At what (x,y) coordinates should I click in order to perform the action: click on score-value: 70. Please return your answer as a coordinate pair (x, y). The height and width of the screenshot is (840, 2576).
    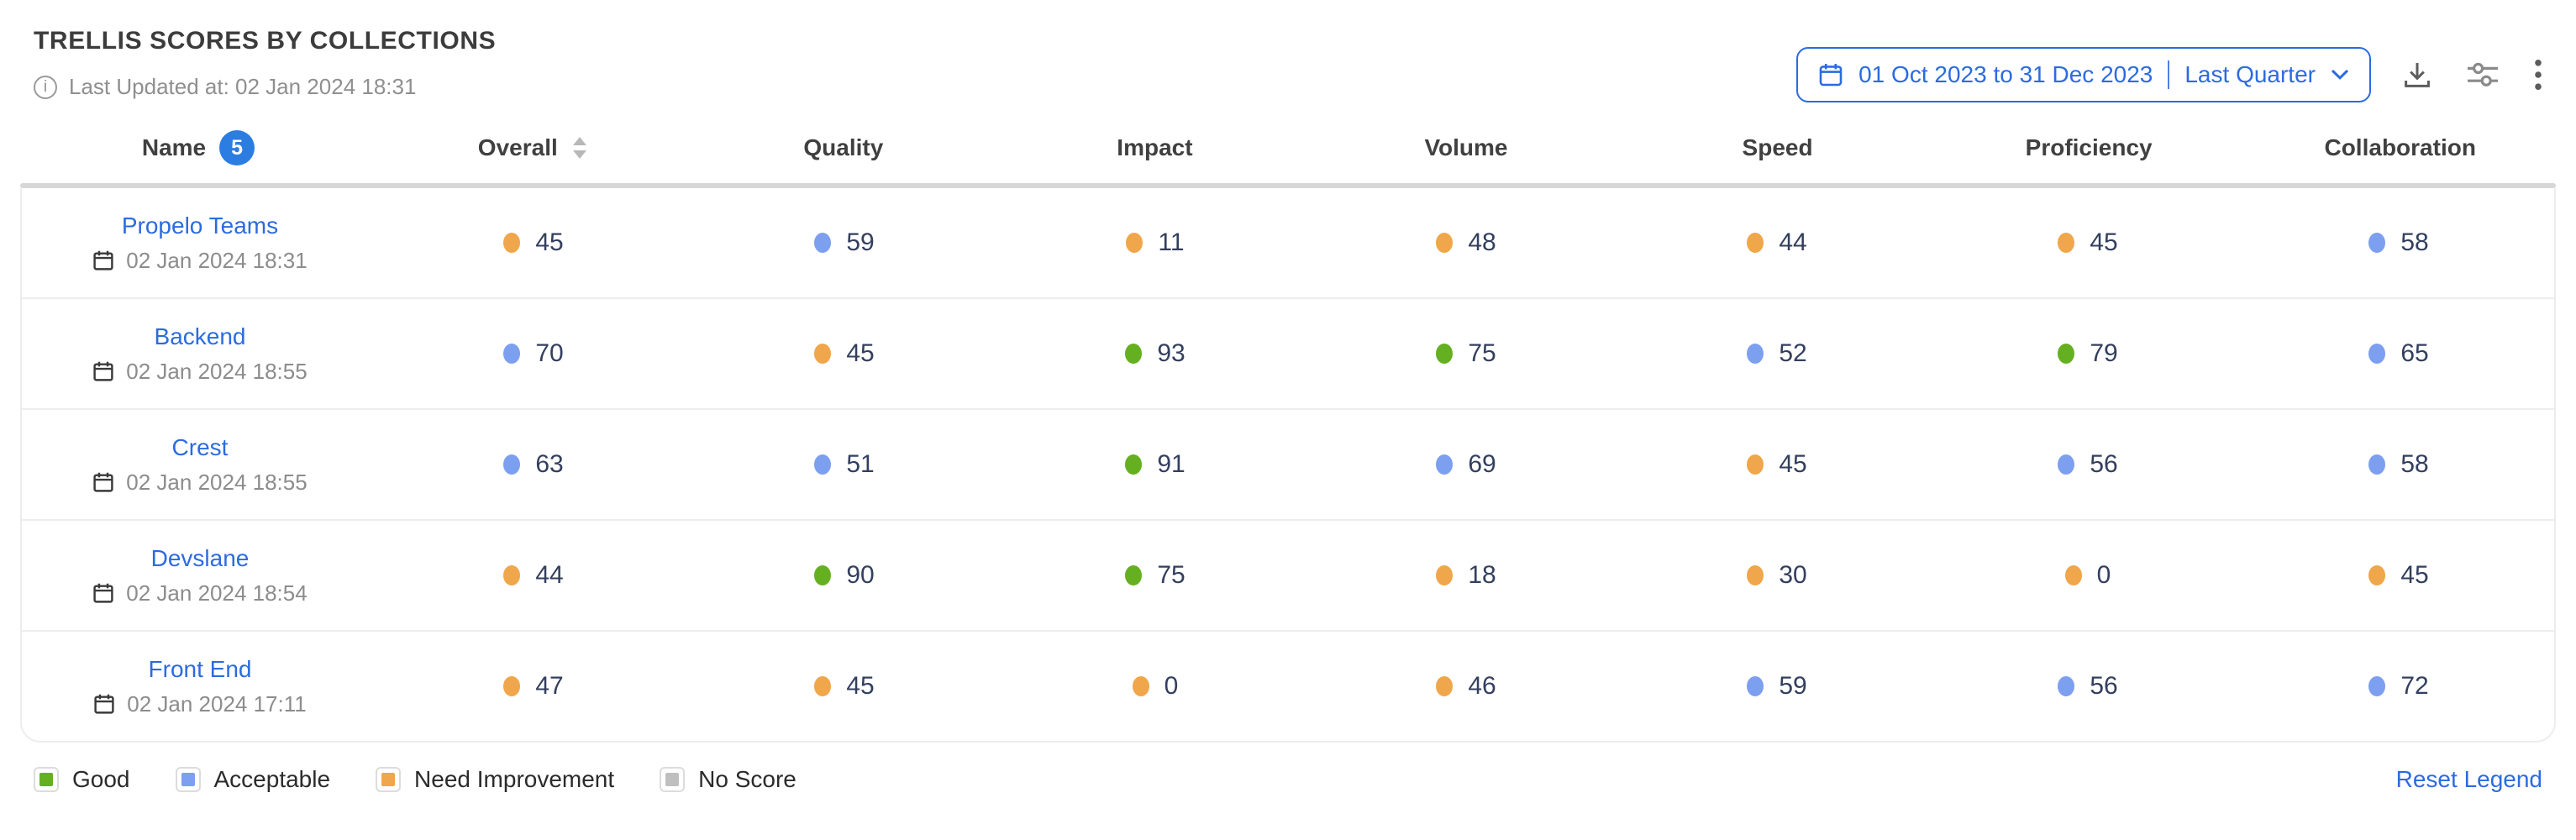
    Looking at the image, I should click on (549, 353).